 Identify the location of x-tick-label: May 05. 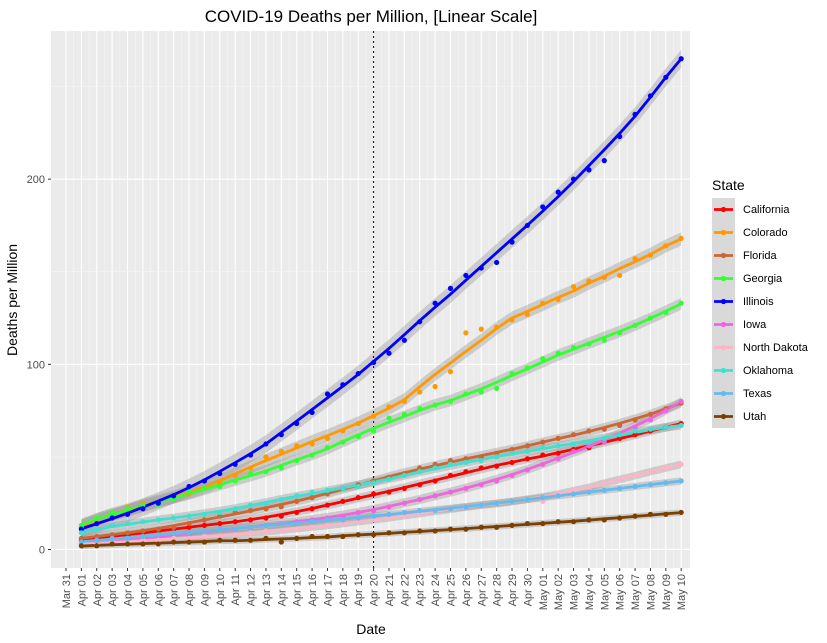
(605, 592).